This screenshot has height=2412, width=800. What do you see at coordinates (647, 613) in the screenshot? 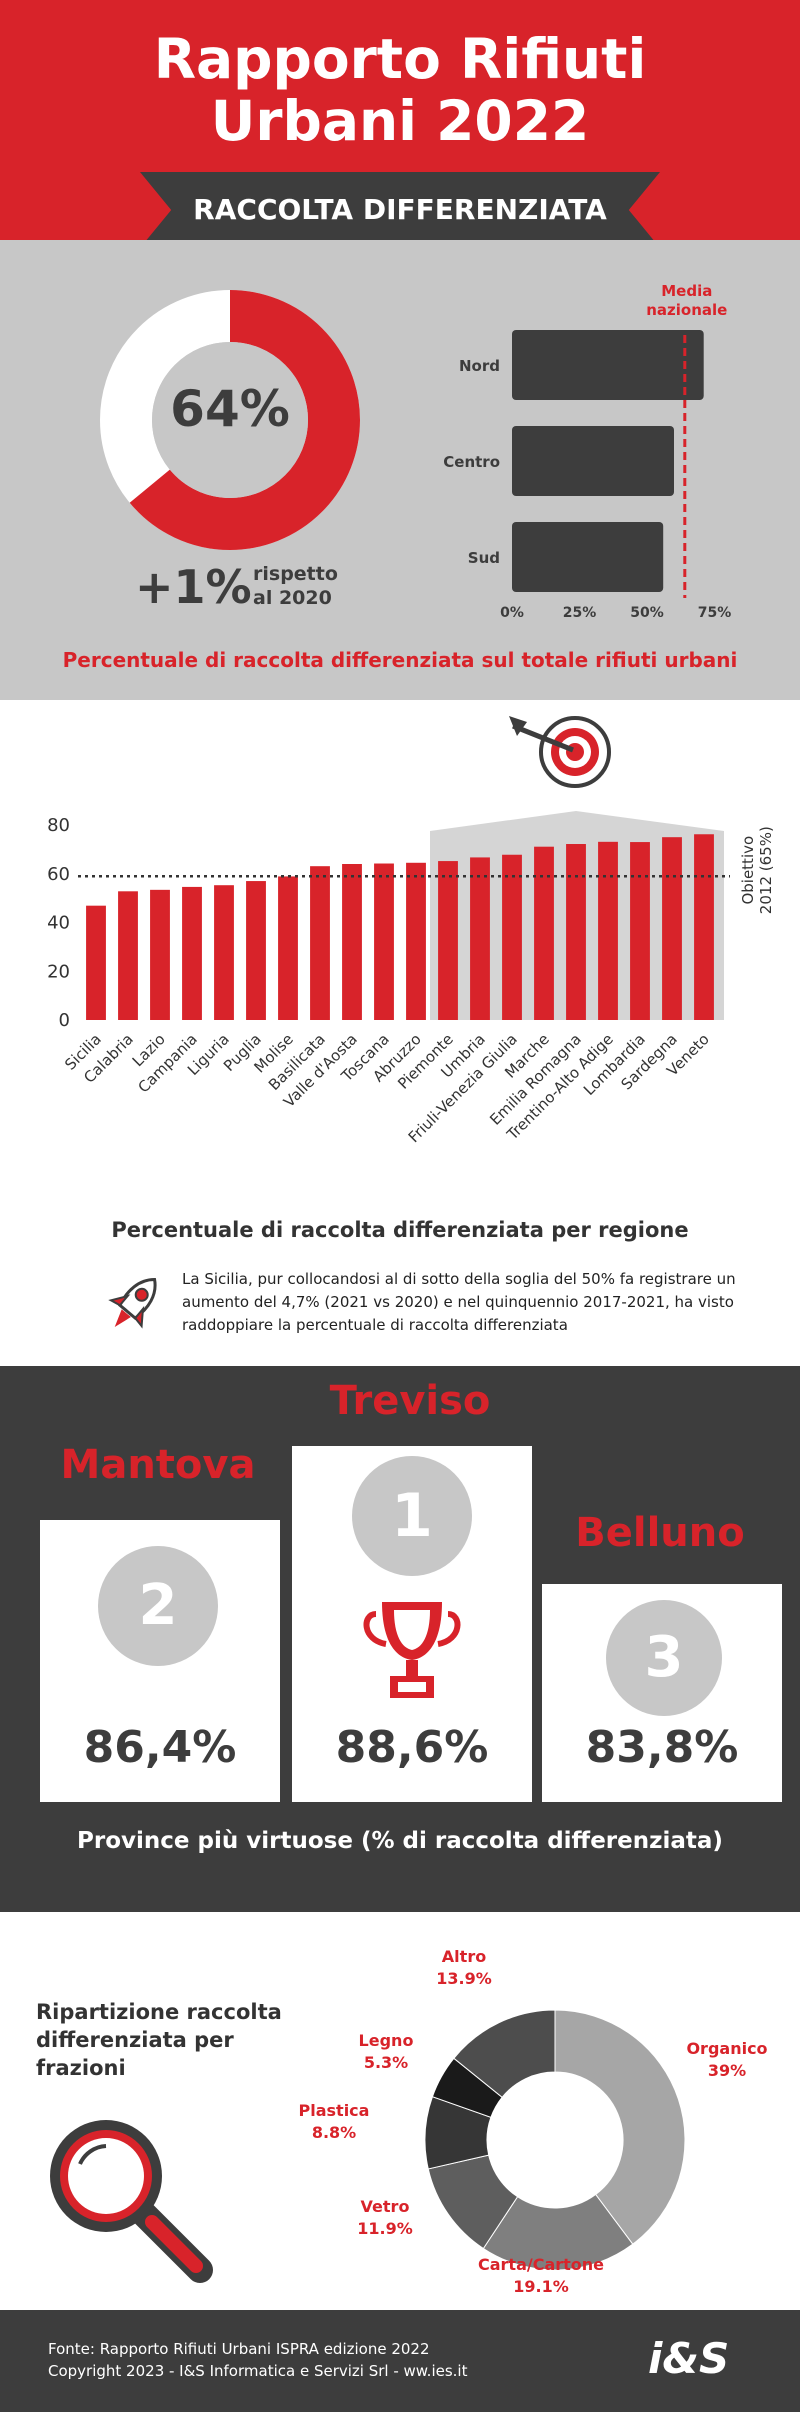
I see `macro-x-tick: 50%` at bounding box center [647, 613].